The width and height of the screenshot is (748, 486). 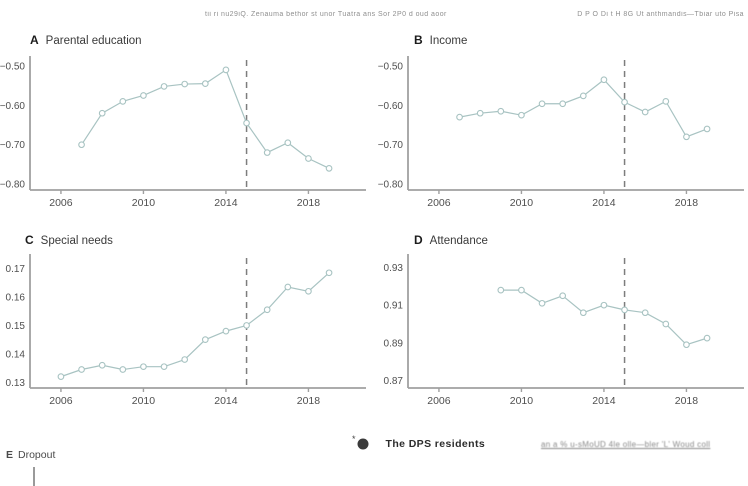 I want to click on panel-e-axis-stub, so click(x=34, y=476).